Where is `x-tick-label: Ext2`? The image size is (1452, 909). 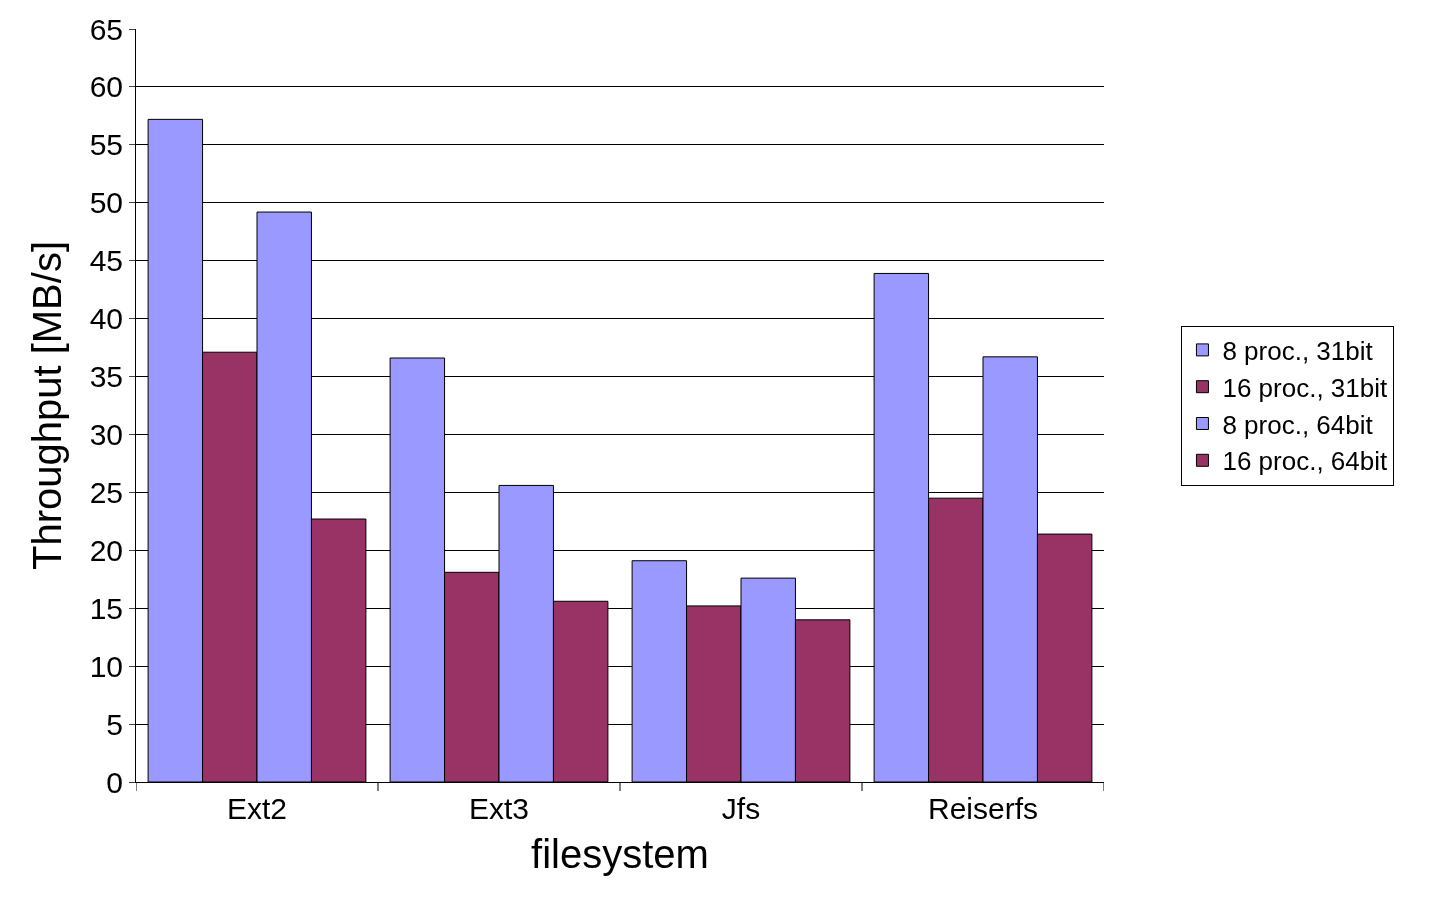 x-tick-label: Ext2 is located at coordinates (257, 808).